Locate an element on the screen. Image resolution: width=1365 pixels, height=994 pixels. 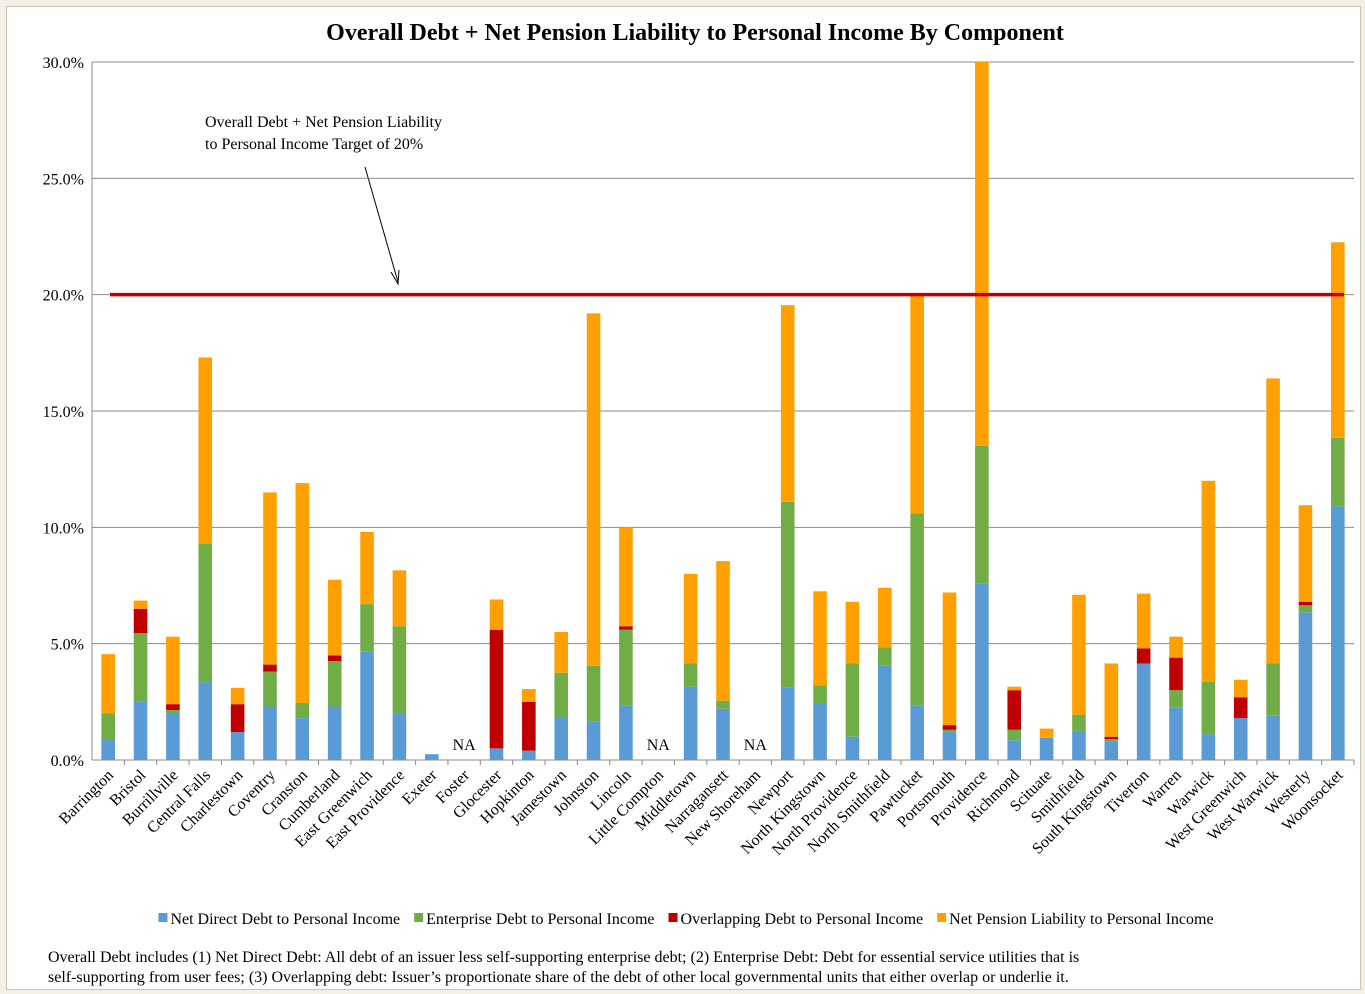
target-annotation: Overall Debt + Net Pension Liability is located at coordinates (323, 122).